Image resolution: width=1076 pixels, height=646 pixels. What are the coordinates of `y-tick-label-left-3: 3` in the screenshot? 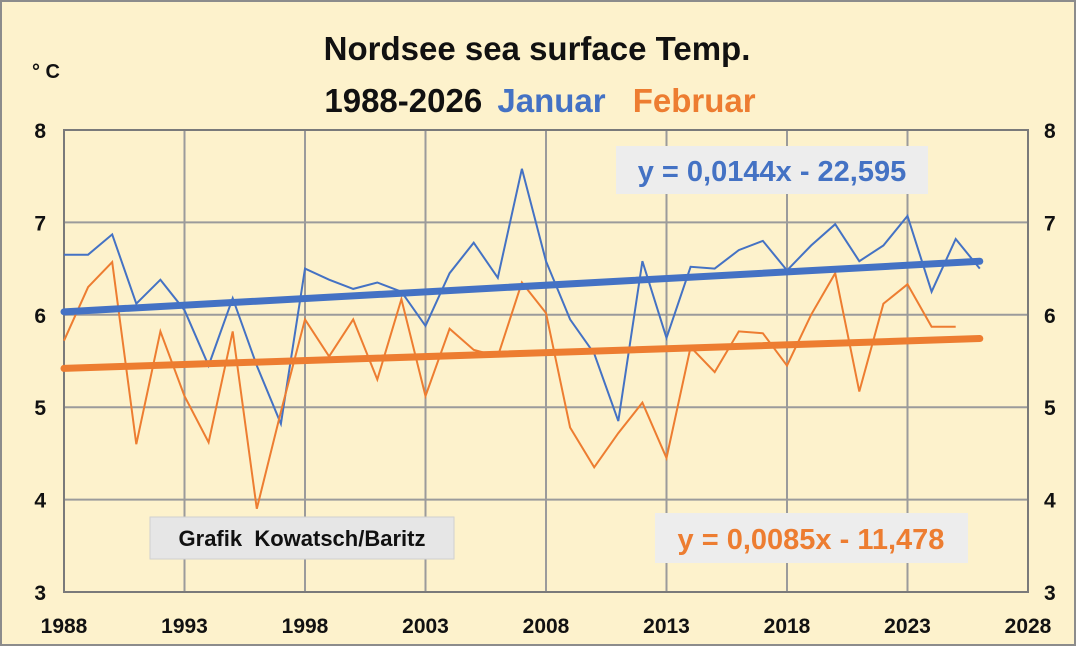 It's located at (40, 593).